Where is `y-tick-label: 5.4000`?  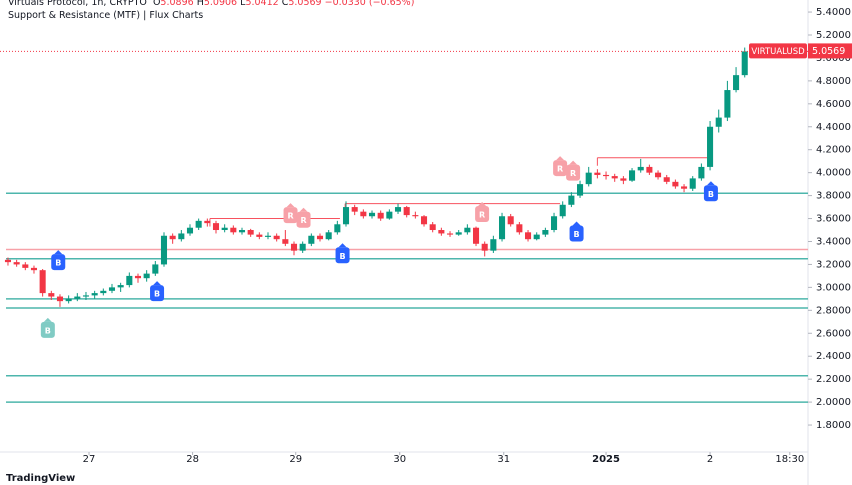 y-tick-label: 5.4000 is located at coordinates (833, 12).